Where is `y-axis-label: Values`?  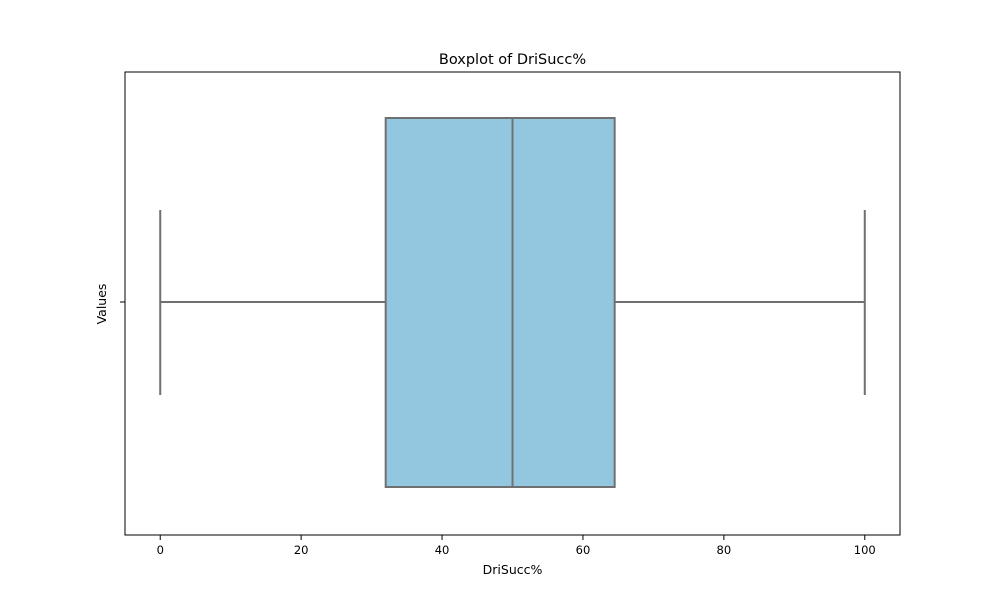 y-axis-label: Values is located at coordinates (101, 304).